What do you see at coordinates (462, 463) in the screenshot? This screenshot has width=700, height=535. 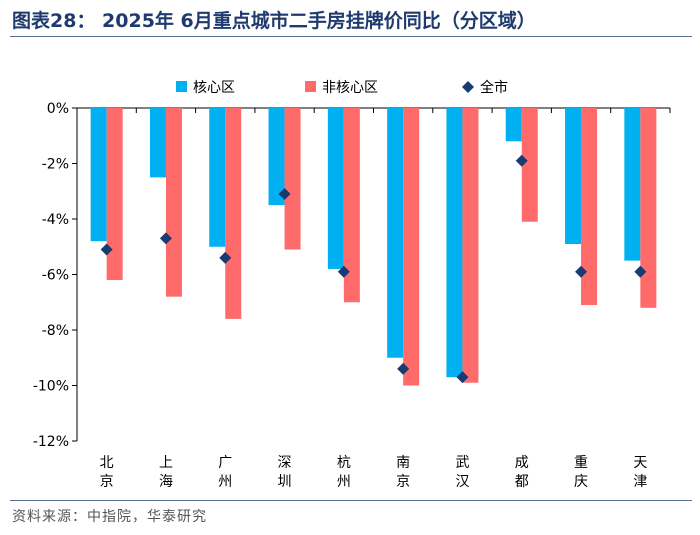 I see `x-tick-label: 武` at bounding box center [462, 463].